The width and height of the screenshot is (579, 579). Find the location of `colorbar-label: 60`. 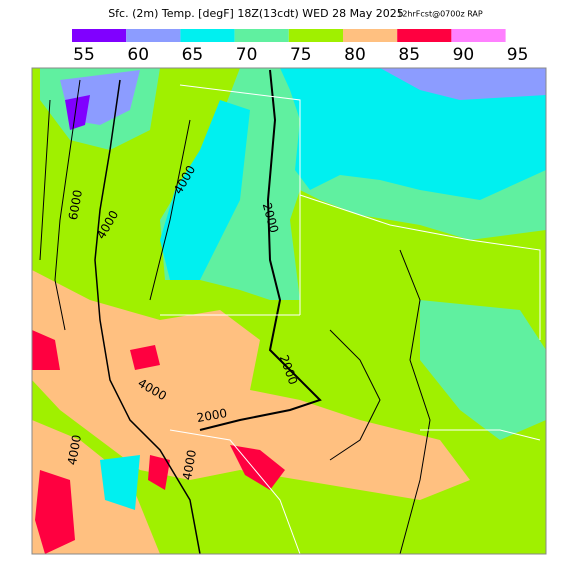

colorbar-label: 60 is located at coordinates (138, 55).